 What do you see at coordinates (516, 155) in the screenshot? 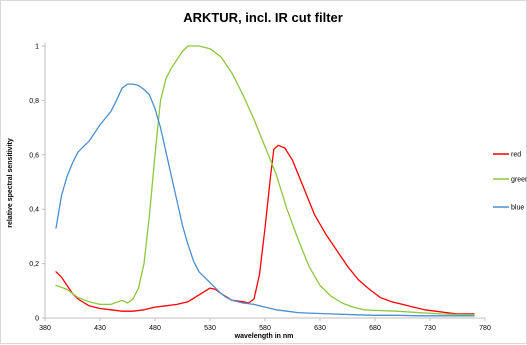
I see `legend-label-red: red` at bounding box center [516, 155].